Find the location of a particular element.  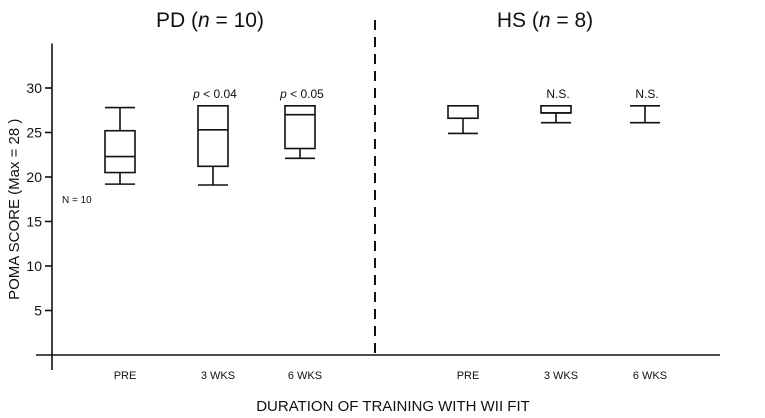

box-pd-3-wks is located at coordinates (213, 136).